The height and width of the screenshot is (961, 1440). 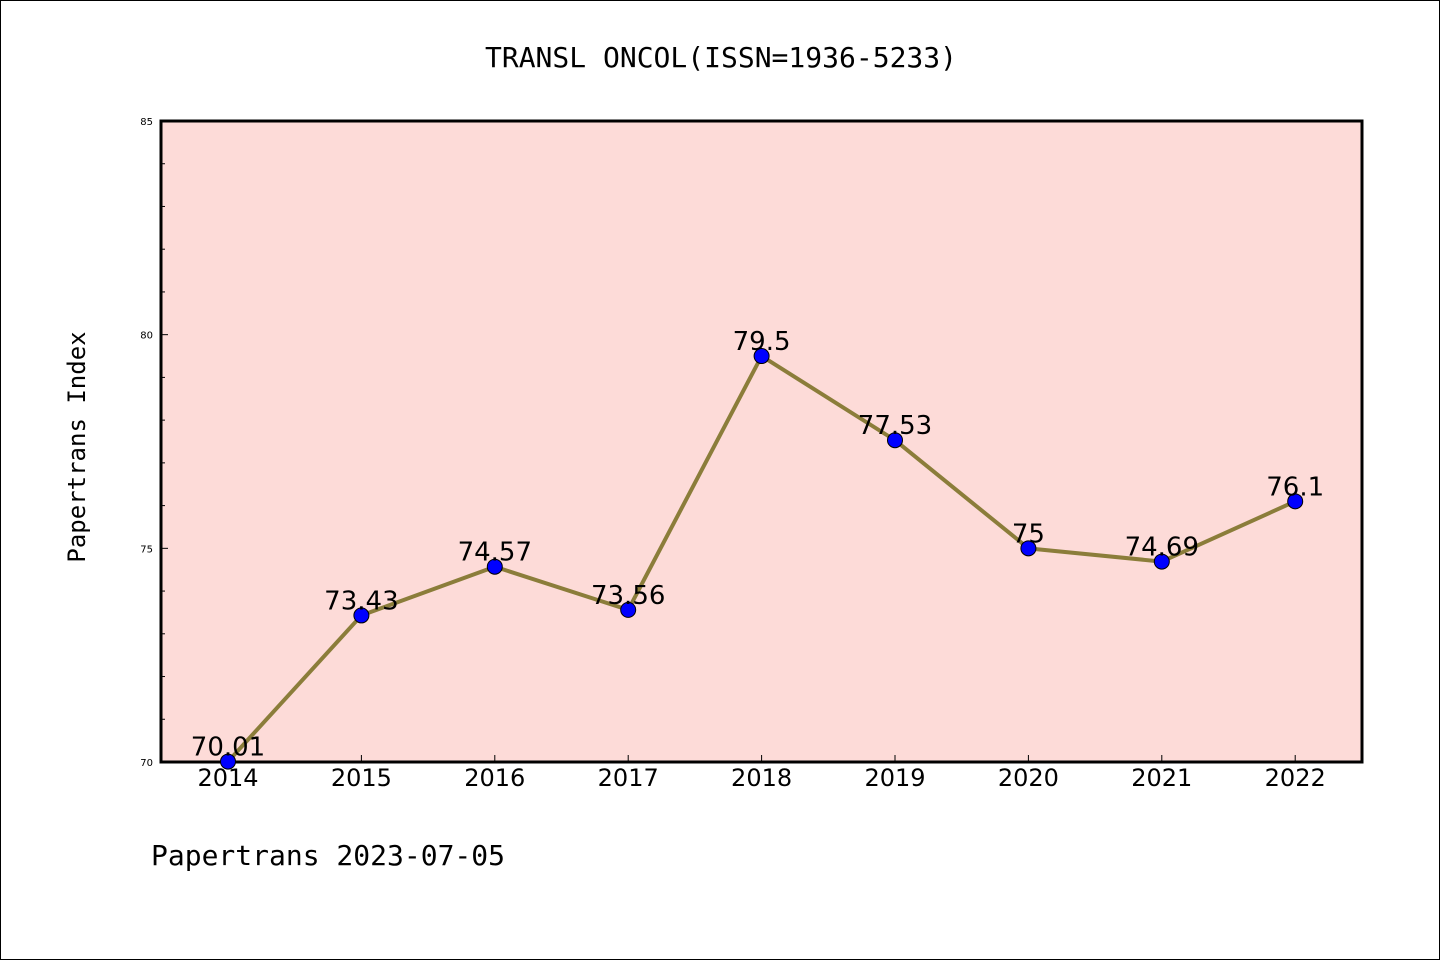 What do you see at coordinates (146, 336) in the screenshot?
I see `y-tick-label: 80` at bounding box center [146, 336].